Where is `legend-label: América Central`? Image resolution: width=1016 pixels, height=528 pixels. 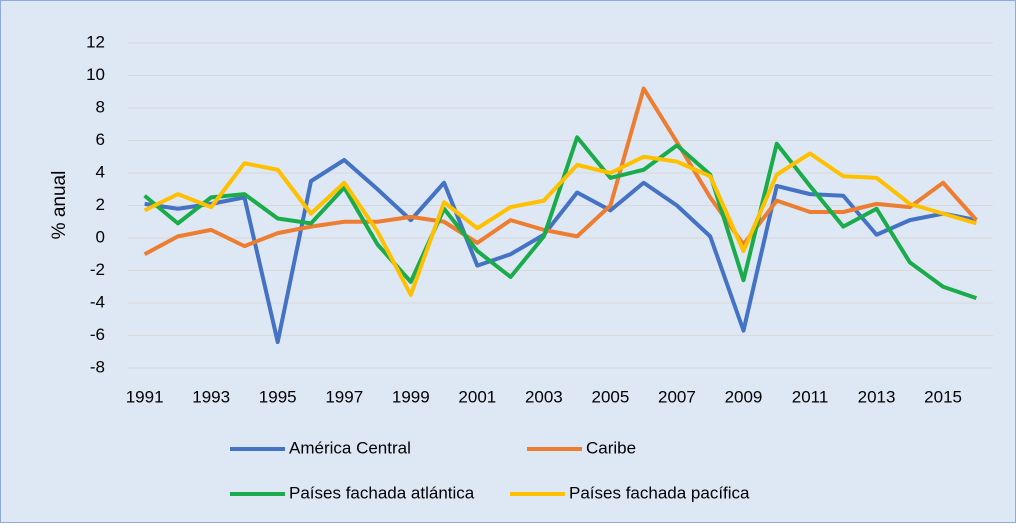 legend-label: América Central is located at coordinates (350, 447).